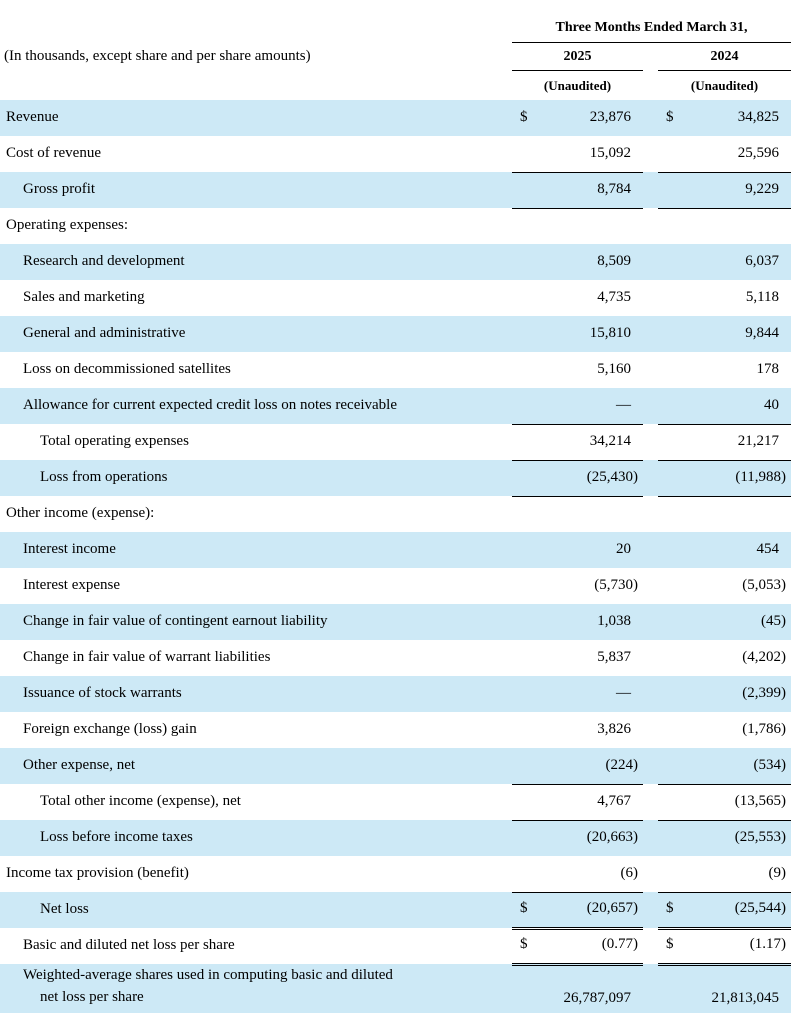 The image size is (791, 1013). I want to click on row-label: Loss on decommissioned satellites, so click(127, 369).